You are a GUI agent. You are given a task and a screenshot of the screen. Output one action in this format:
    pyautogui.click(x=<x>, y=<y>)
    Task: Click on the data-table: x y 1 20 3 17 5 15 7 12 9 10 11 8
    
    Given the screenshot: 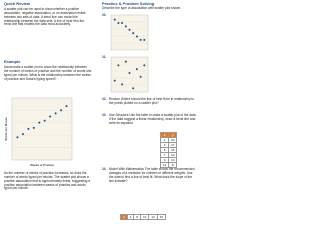 What is the action you would take?
    pyautogui.click(x=168, y=150)
    